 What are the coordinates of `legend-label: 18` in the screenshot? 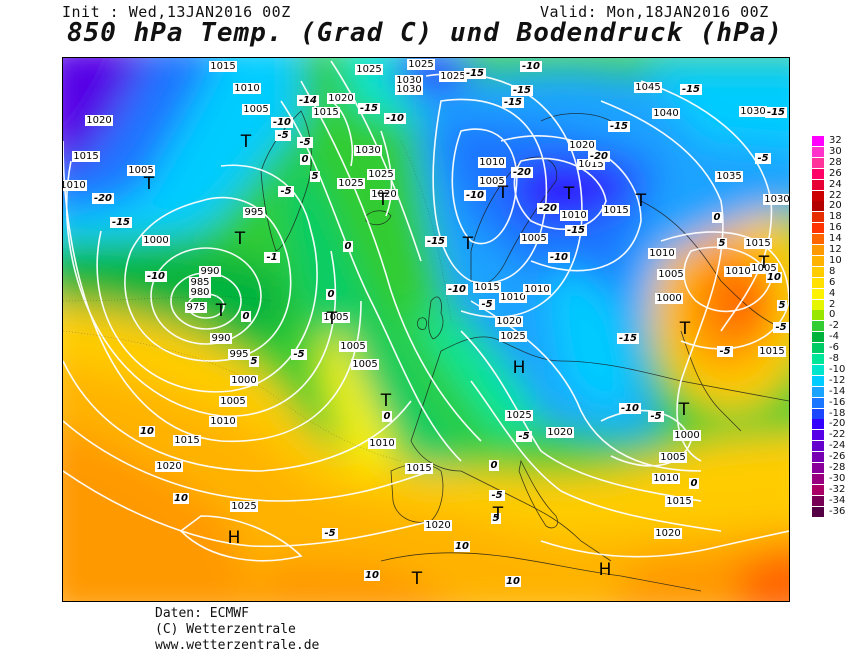 It's located at (835, 217).